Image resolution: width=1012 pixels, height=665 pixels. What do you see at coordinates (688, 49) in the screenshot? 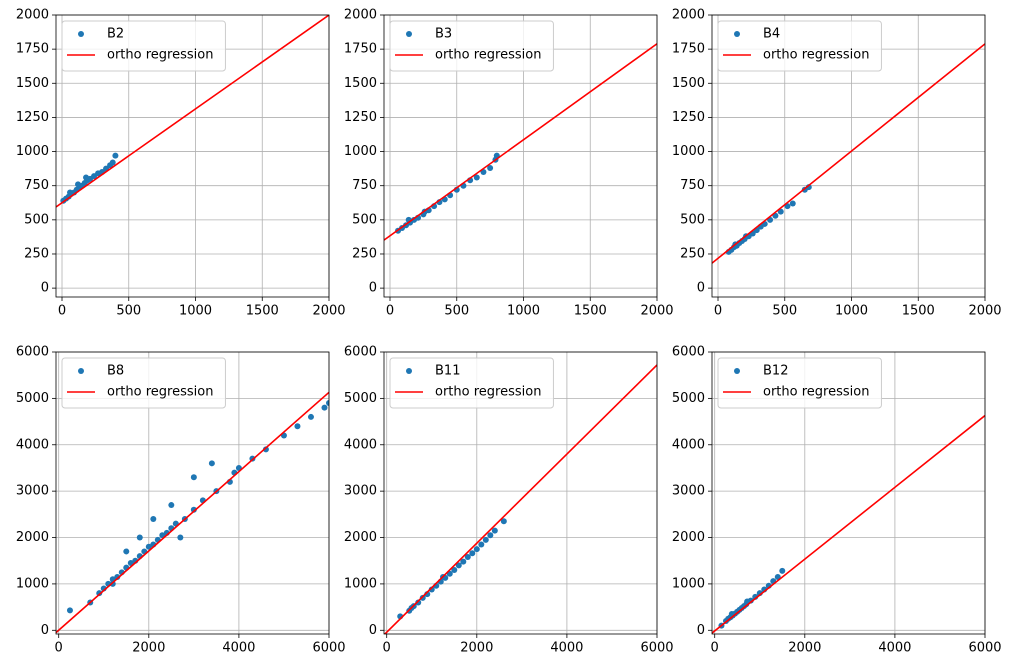
I see `y-tick-label: 1750` at bounding box center [688, 49].